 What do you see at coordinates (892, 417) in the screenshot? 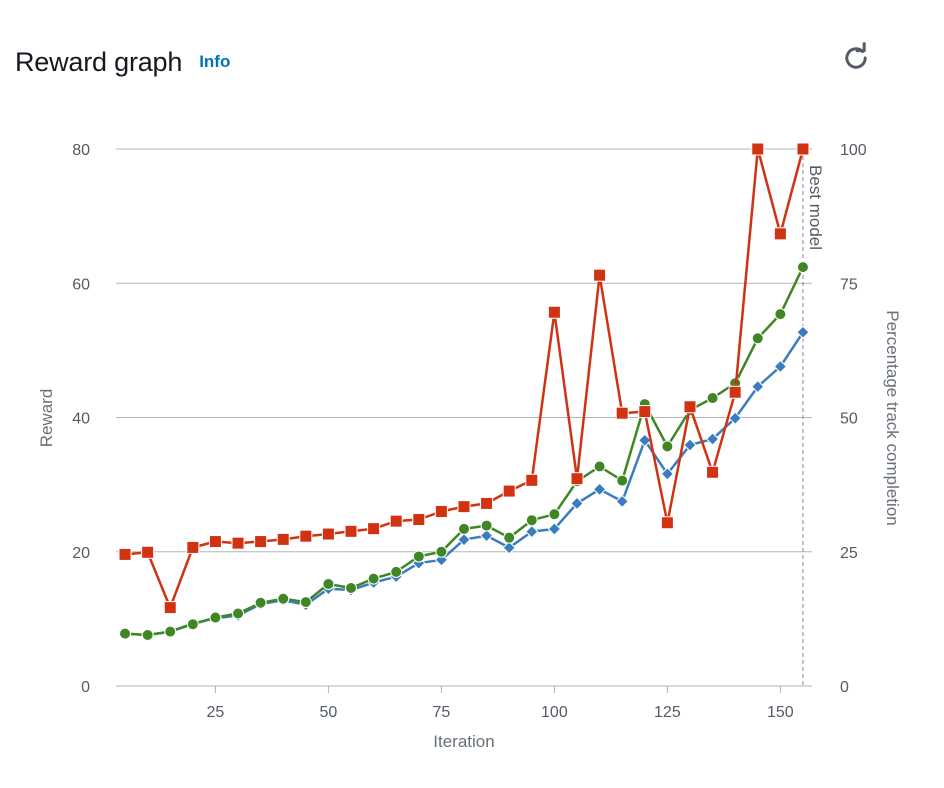
I see `y2-axis-title: Percentage track completion` at bounding box center [892, 417].